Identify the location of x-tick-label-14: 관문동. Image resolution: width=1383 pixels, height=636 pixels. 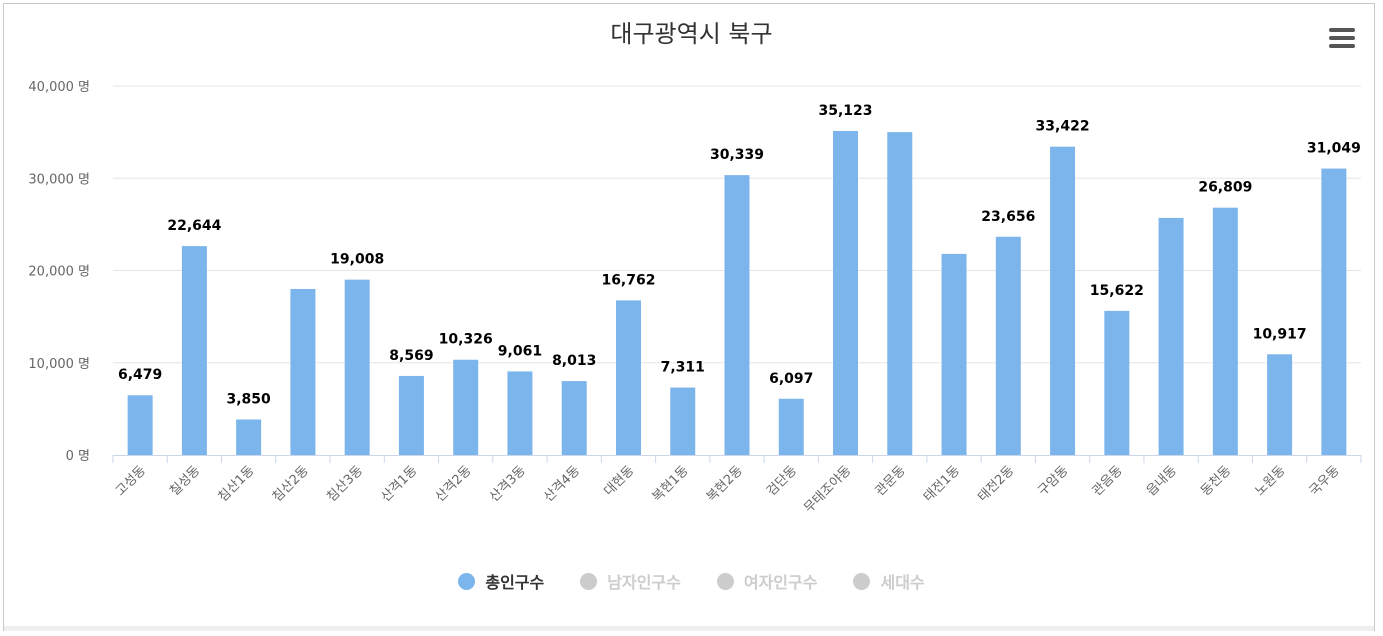
(891, 481).